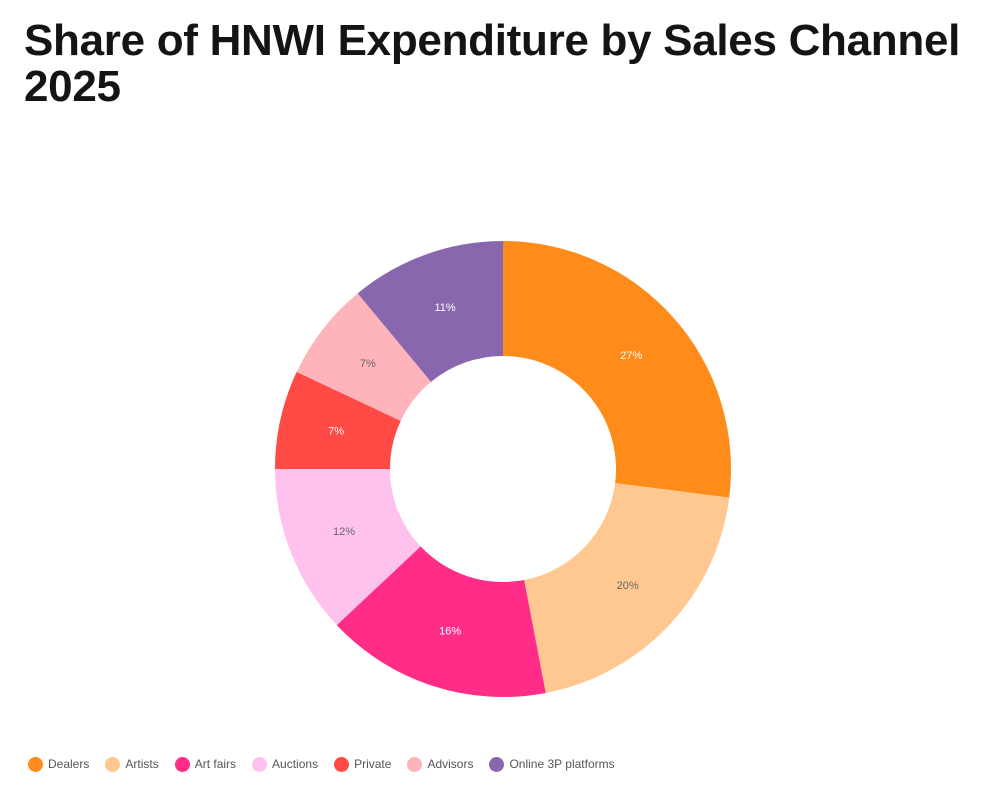 The image size is (1004, 802). I want to click on slice-label-dealers: 27%, so click(631, 356).